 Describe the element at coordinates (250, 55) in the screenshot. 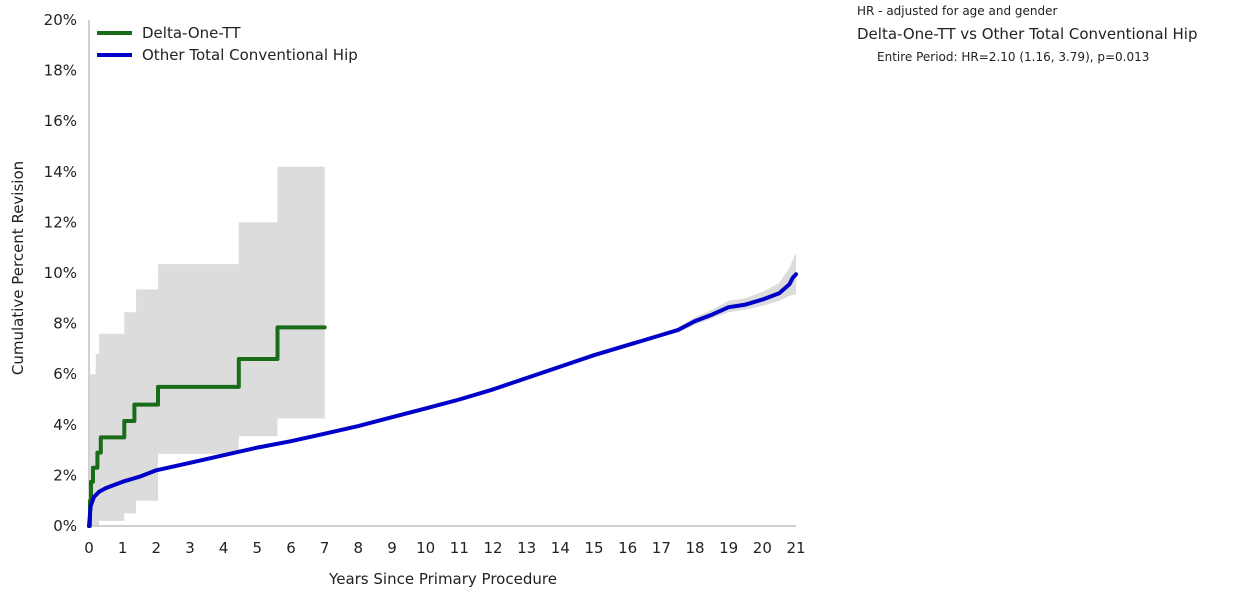

I see `legend-label-2: Other Total Conventional Hip` at that location.